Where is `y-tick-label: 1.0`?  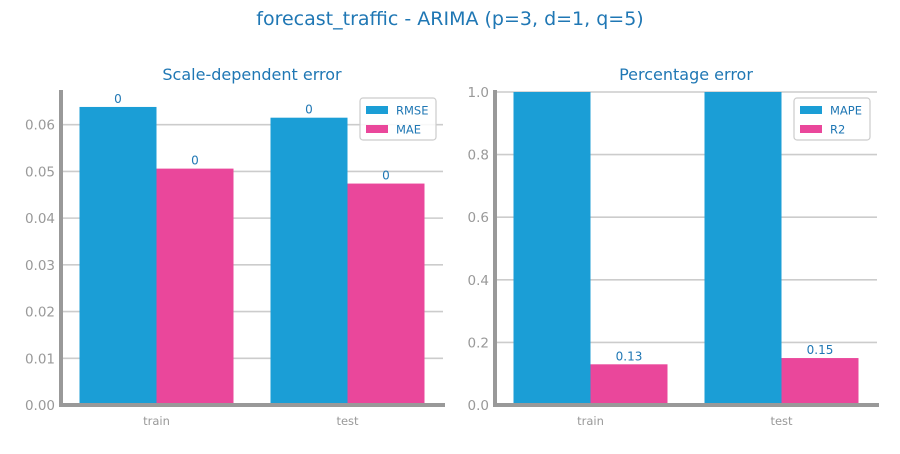 y-tick-label: 1.0 is located at coordinates (478, 93).